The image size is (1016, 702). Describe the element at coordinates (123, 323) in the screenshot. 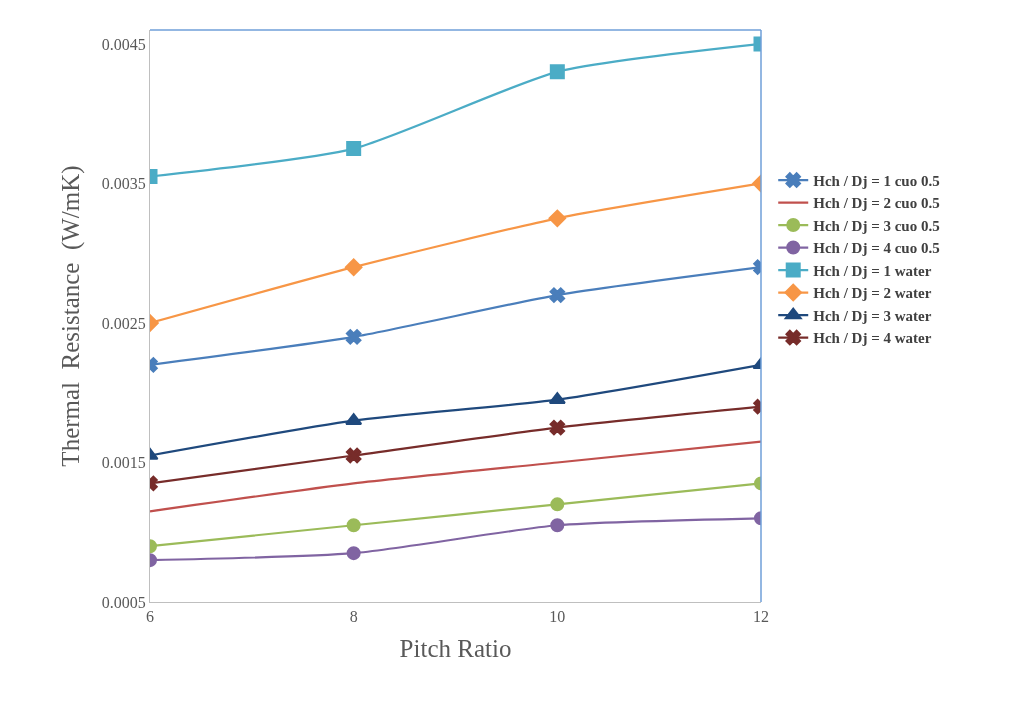

I see `y-tick-label: 0.0025` at that location.